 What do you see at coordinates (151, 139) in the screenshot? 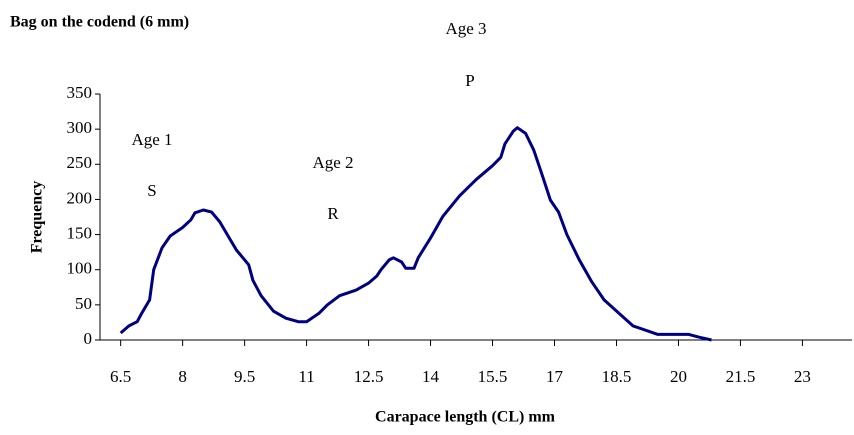
I see `annotation: Age 1` at bounding box center [151, 139].